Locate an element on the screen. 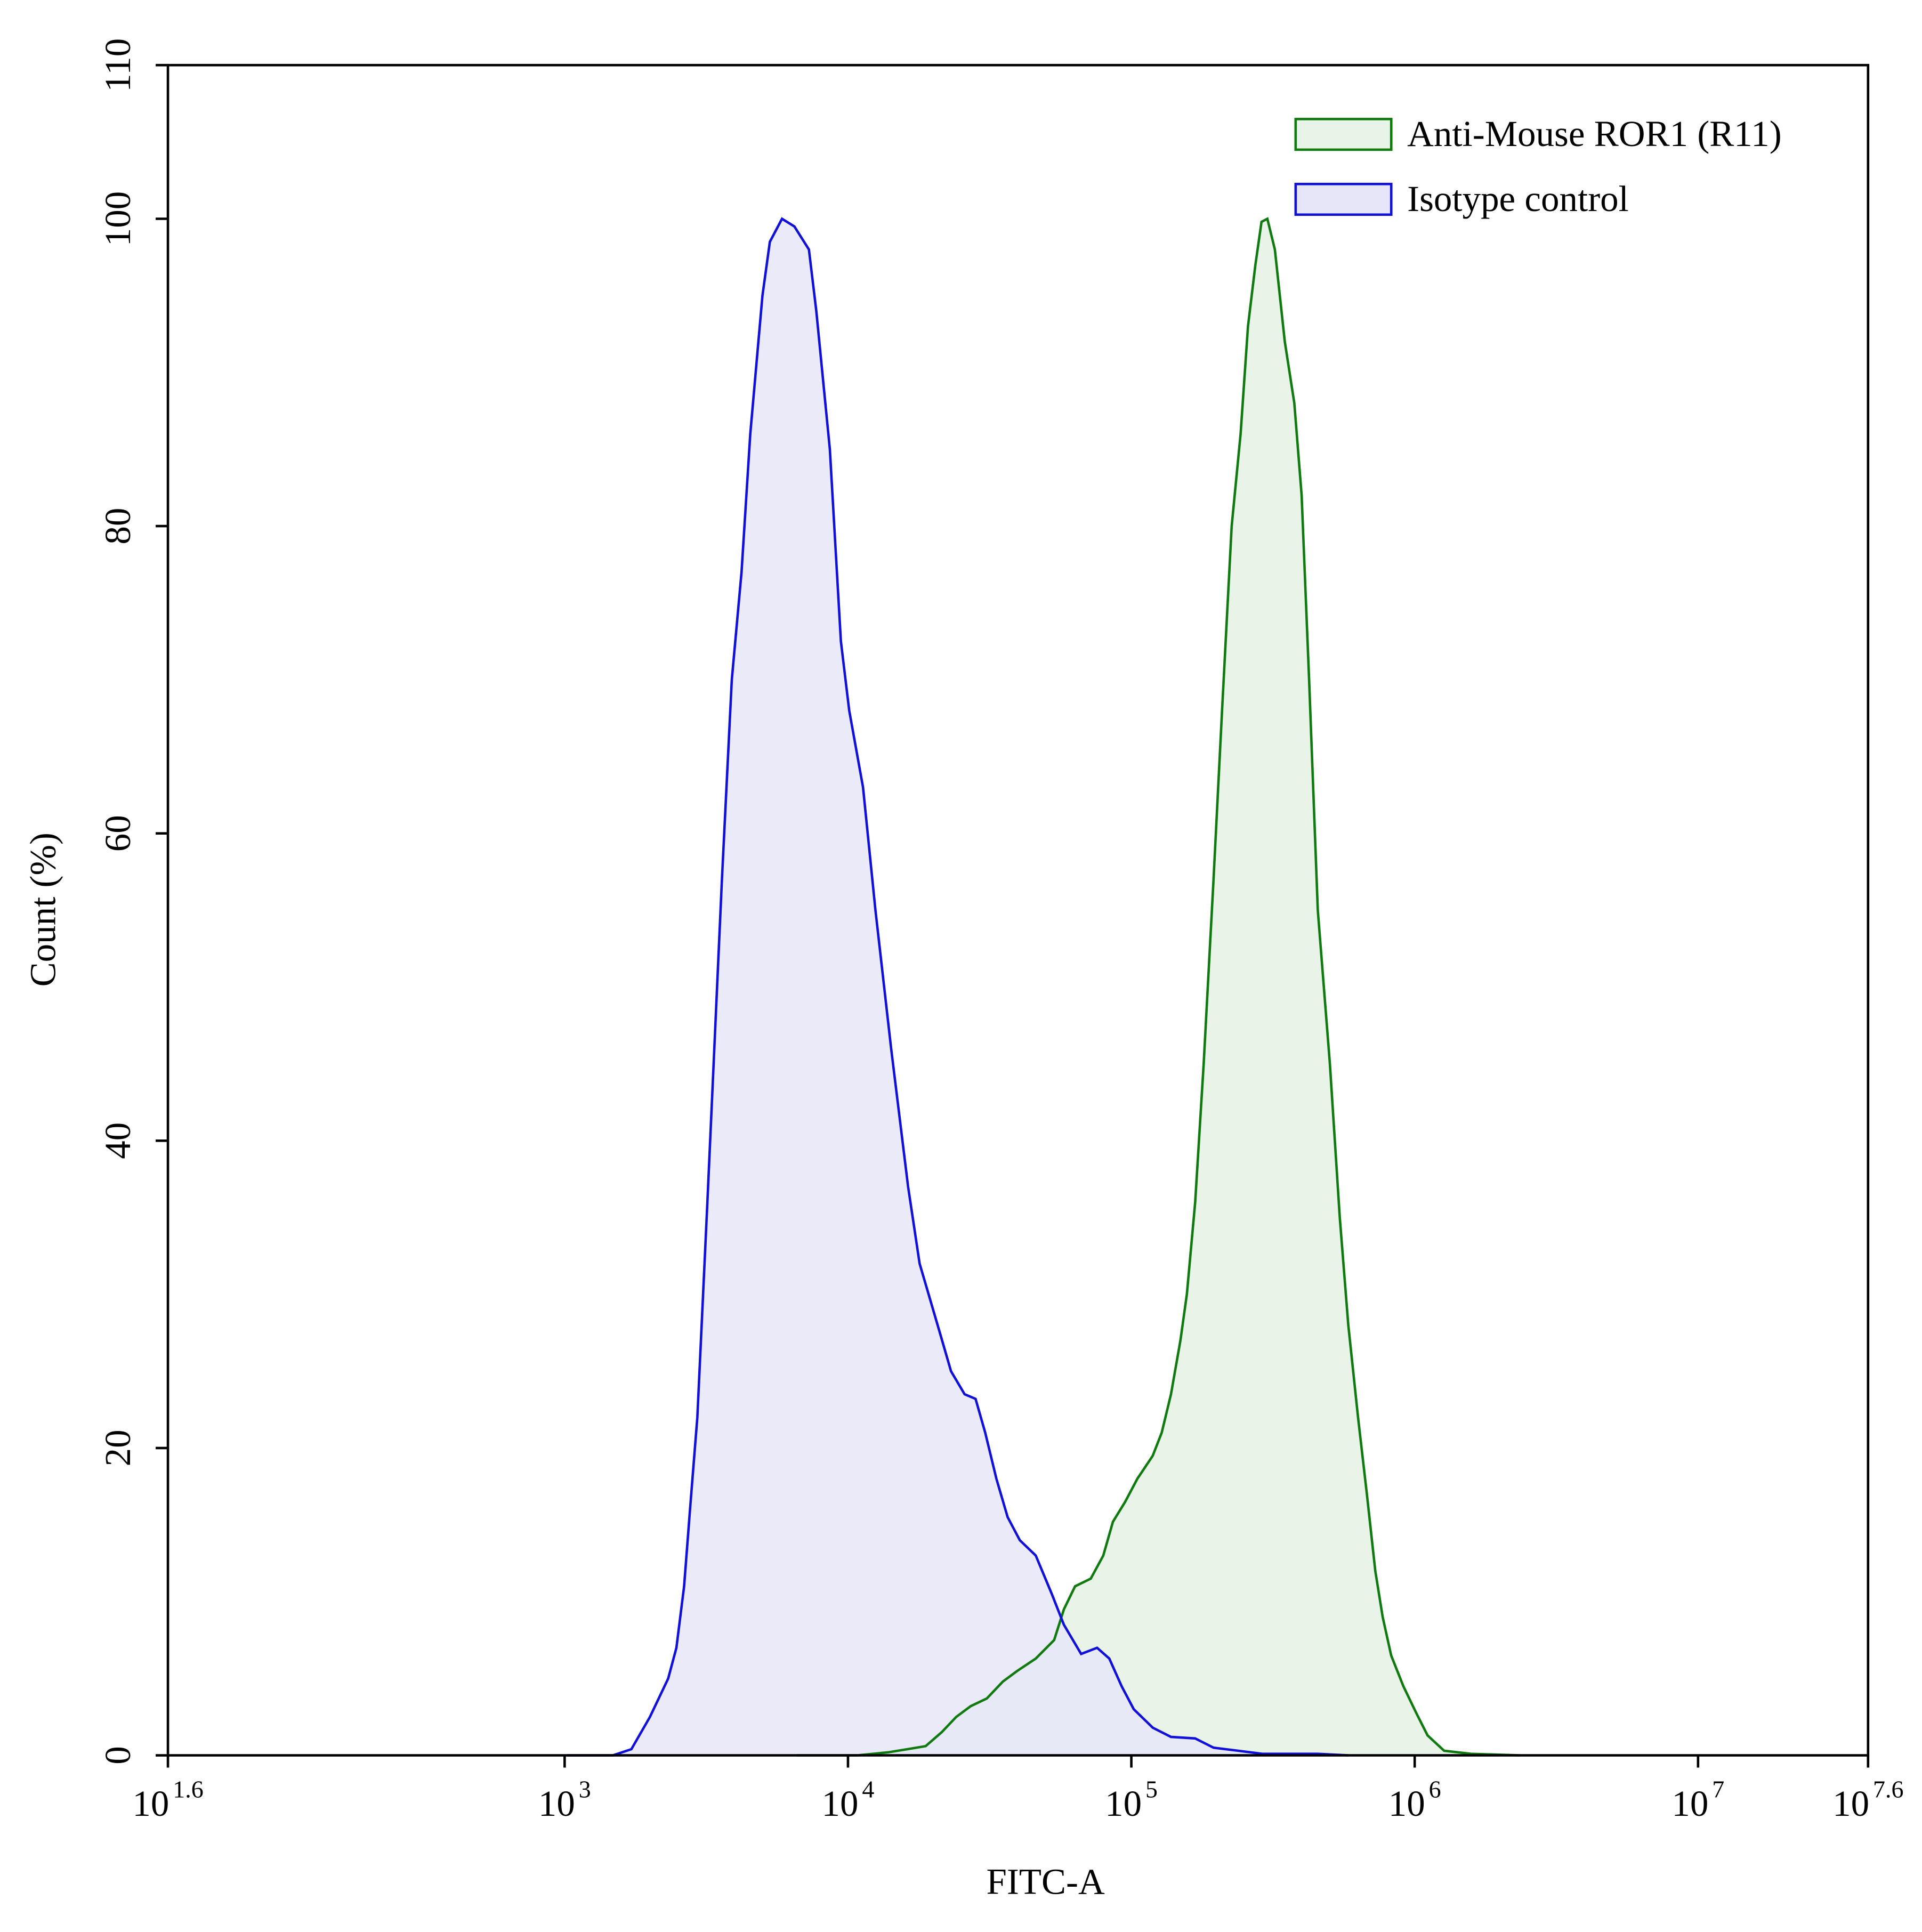  y-tick-label: 0 is located at coordinates (118, 1755).